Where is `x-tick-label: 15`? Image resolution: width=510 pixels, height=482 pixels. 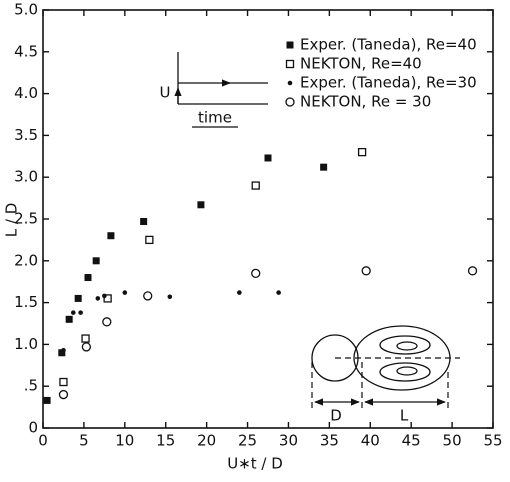
x-tick-label: 15 is located at coordinates (165, 441).